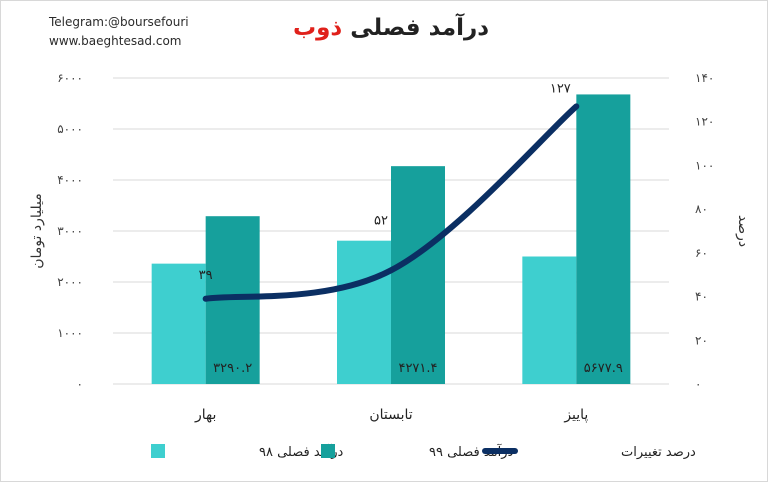  Describe the element at coordinates (575, 415) in the screenshot. I see `category-label: پاییز` at that location.